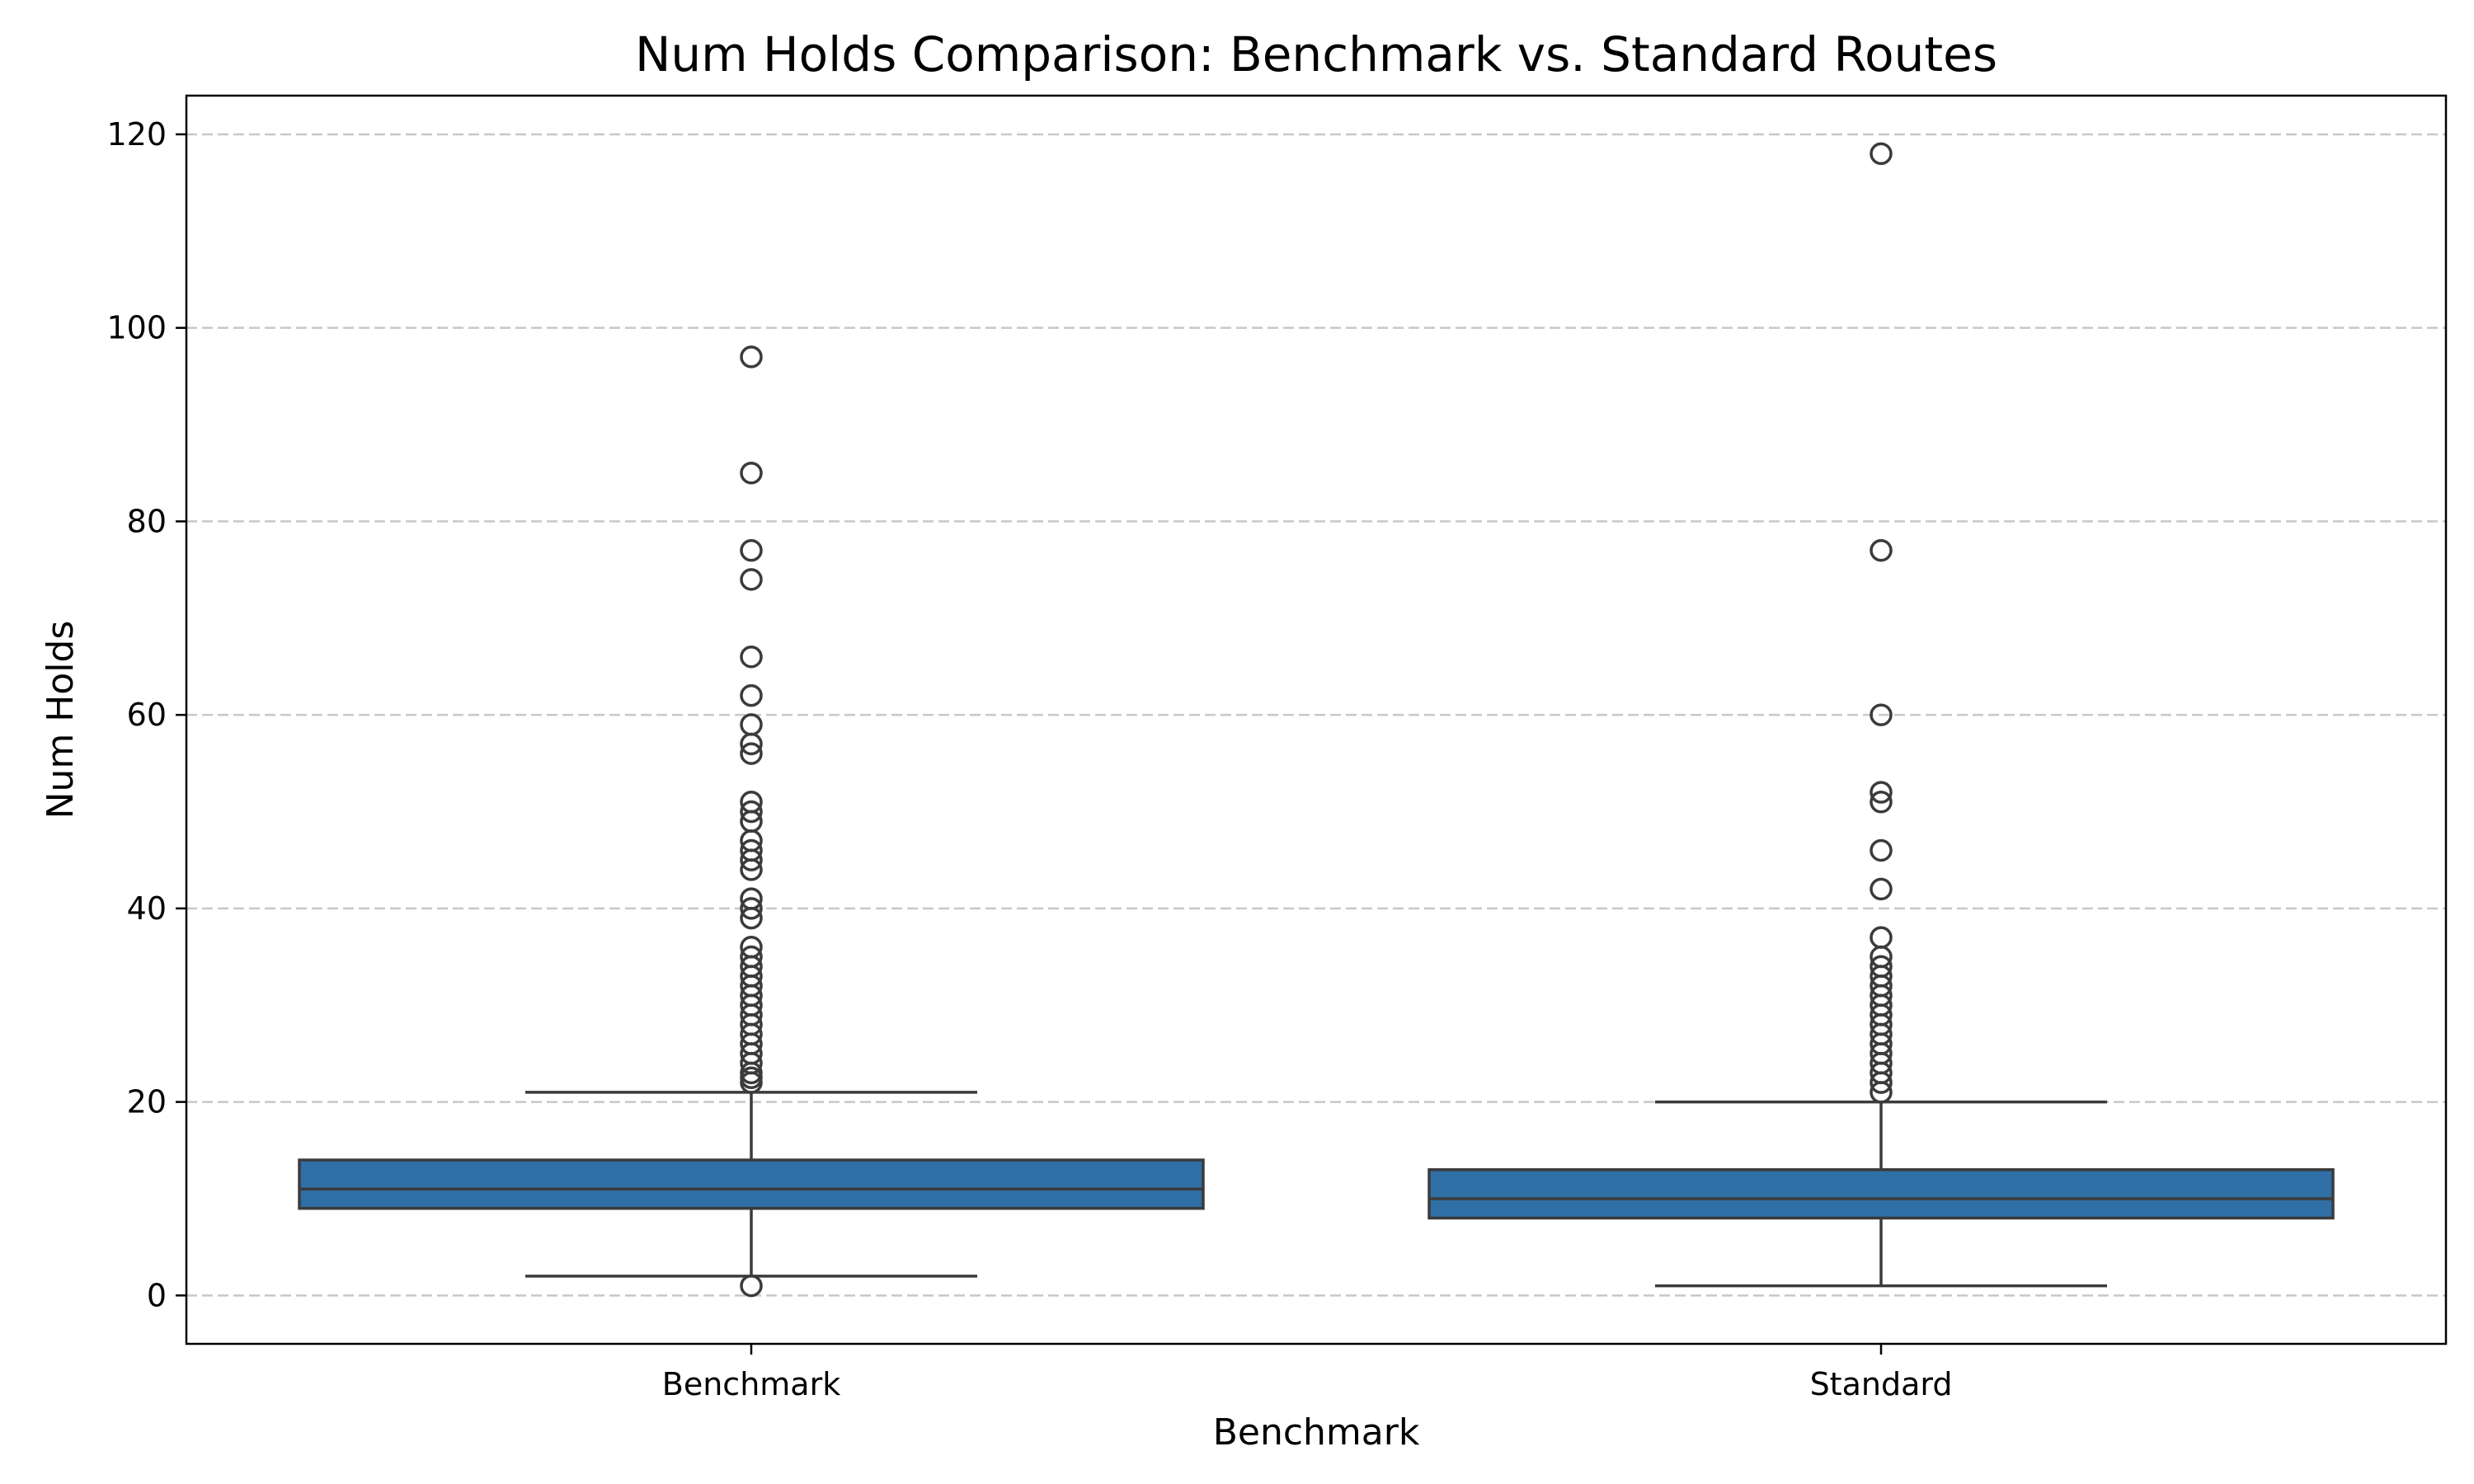  Describe the element at coordinates (147, 909) in the screenshot. I see `y-tick-label-40: 40` at that location.